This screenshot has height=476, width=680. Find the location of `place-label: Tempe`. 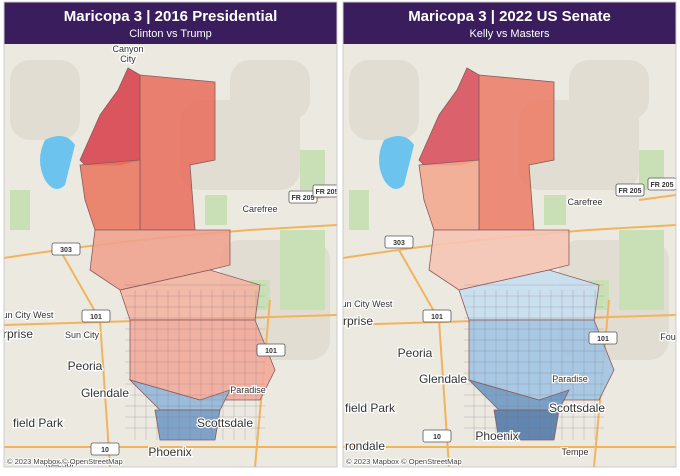

place-label: Tempe is located at coordinates (574, 452).